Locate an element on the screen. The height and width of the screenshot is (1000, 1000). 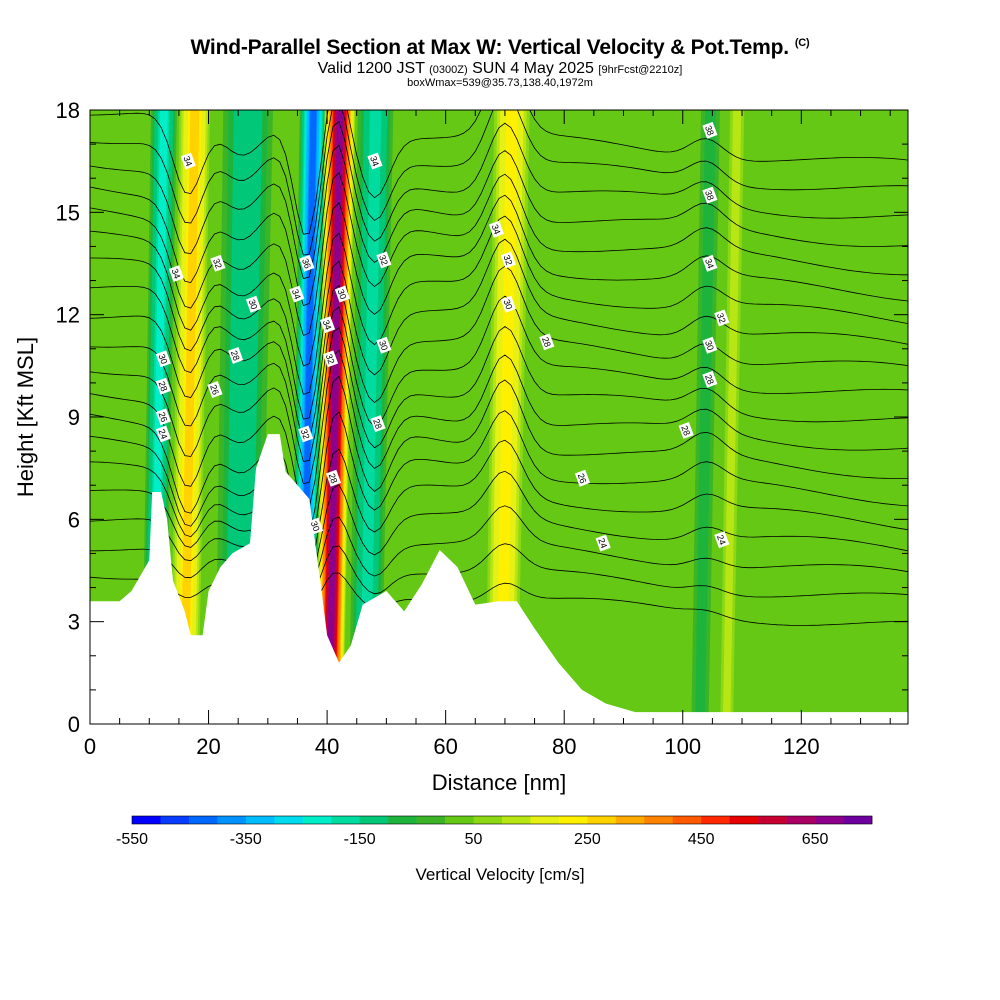
contour-label-27: 24 is located at coordinates (603, 543).